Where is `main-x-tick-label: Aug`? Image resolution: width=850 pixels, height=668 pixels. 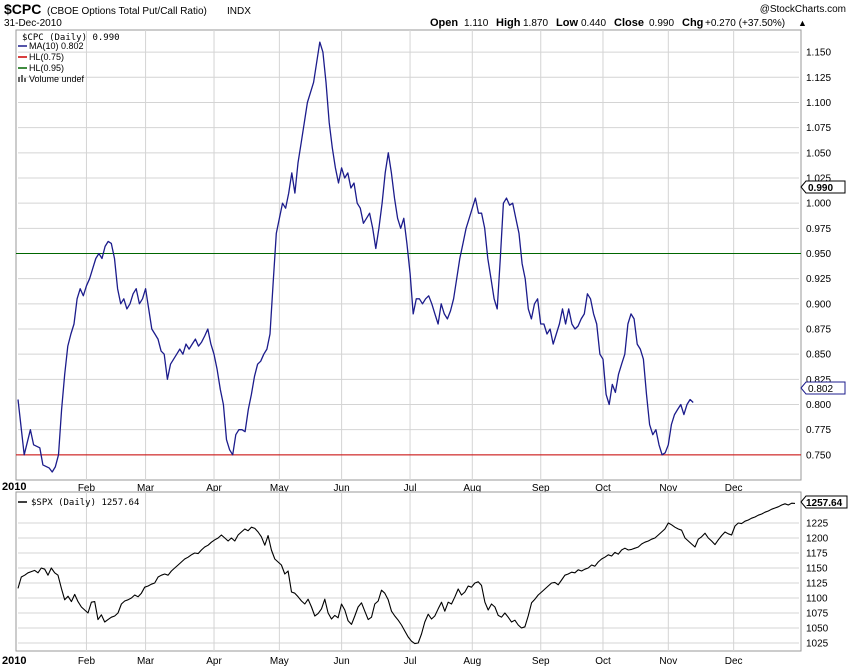
main-x-tick-label: Aug is located at coordinates (472, 488).